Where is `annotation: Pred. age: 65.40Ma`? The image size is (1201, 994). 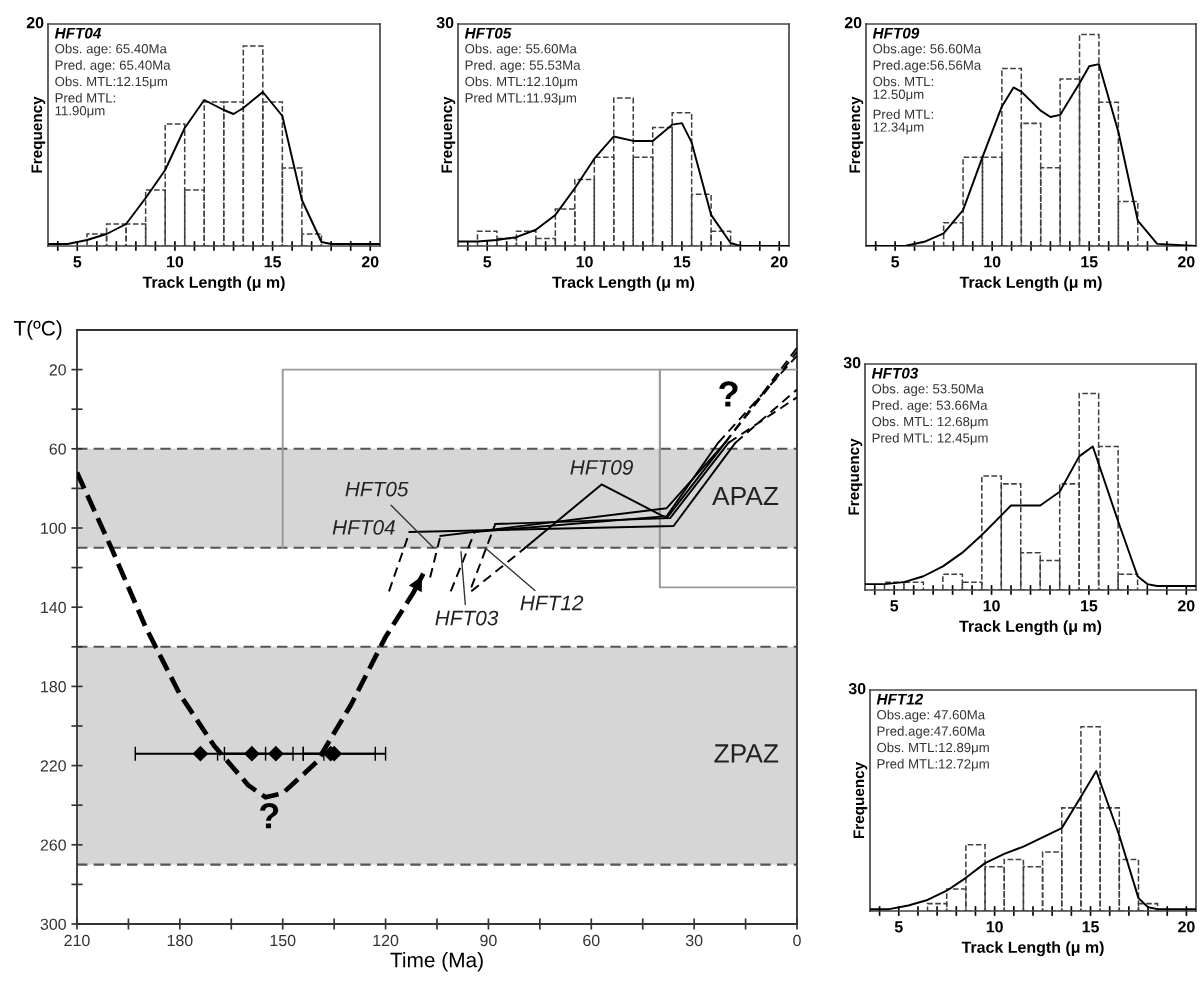 annotation: Pred. age: 65.40Ma is located at coordinates (113, 66).